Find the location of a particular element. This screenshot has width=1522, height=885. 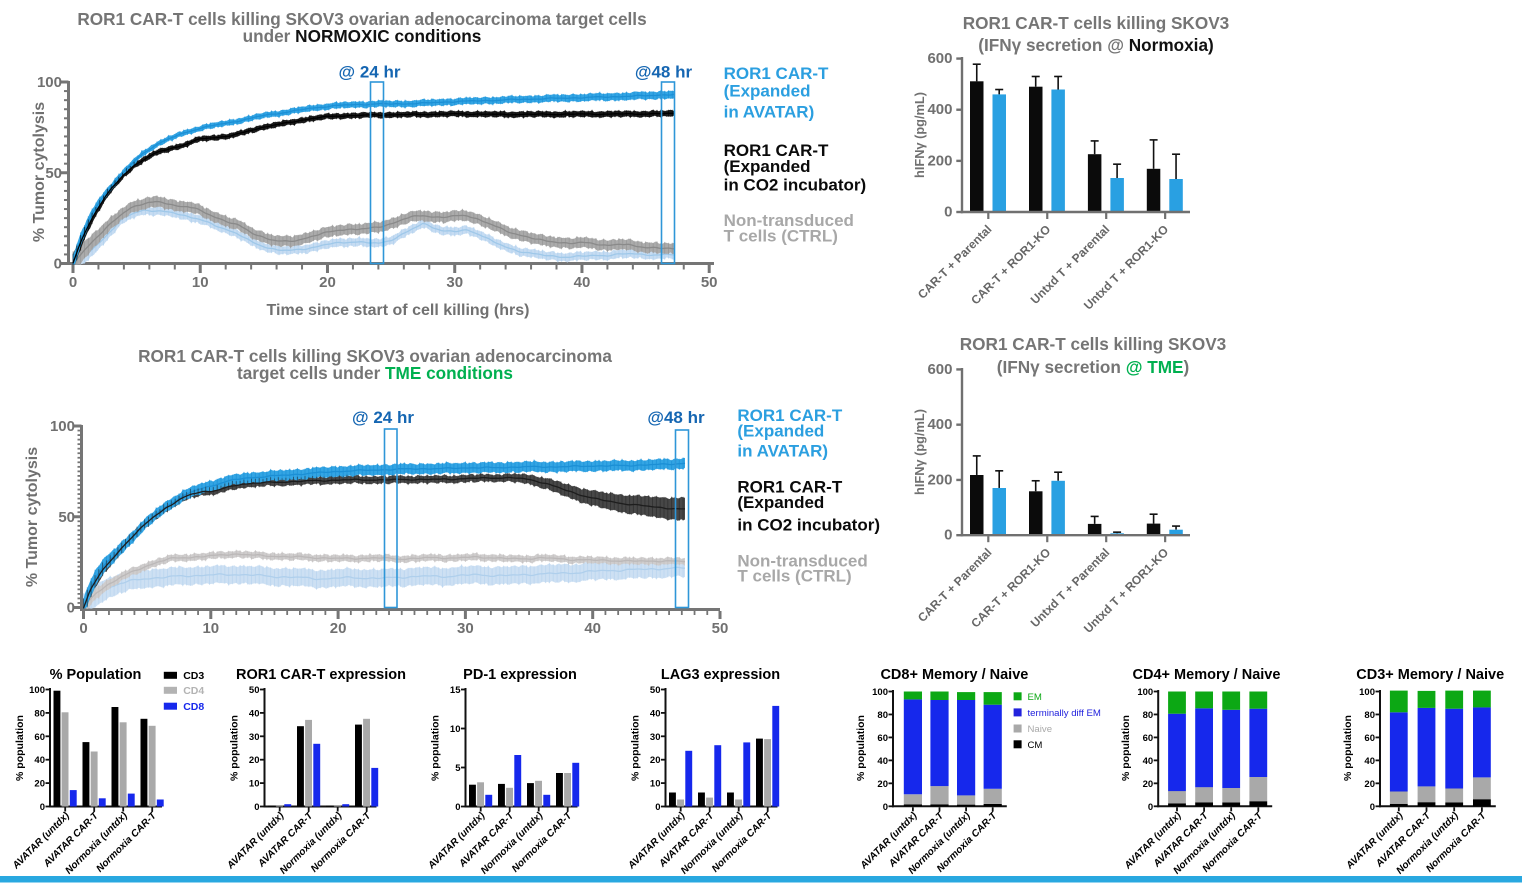

svg-text: EM is located at coordinates (1035, 697).